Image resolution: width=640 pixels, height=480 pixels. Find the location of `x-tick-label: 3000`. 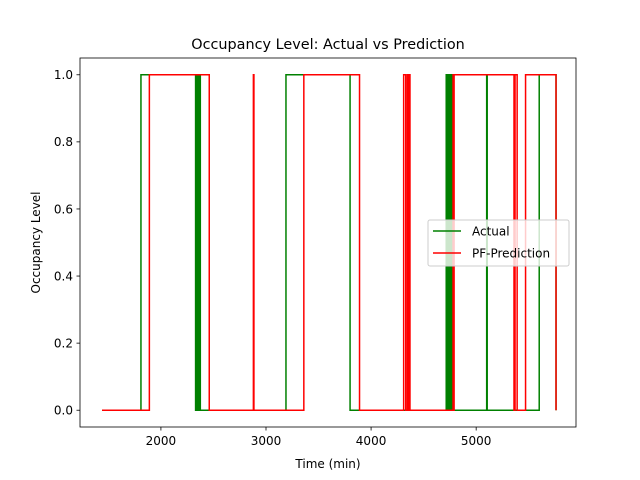

x-tick-label: 3000 is located at coordinates (266, 441).